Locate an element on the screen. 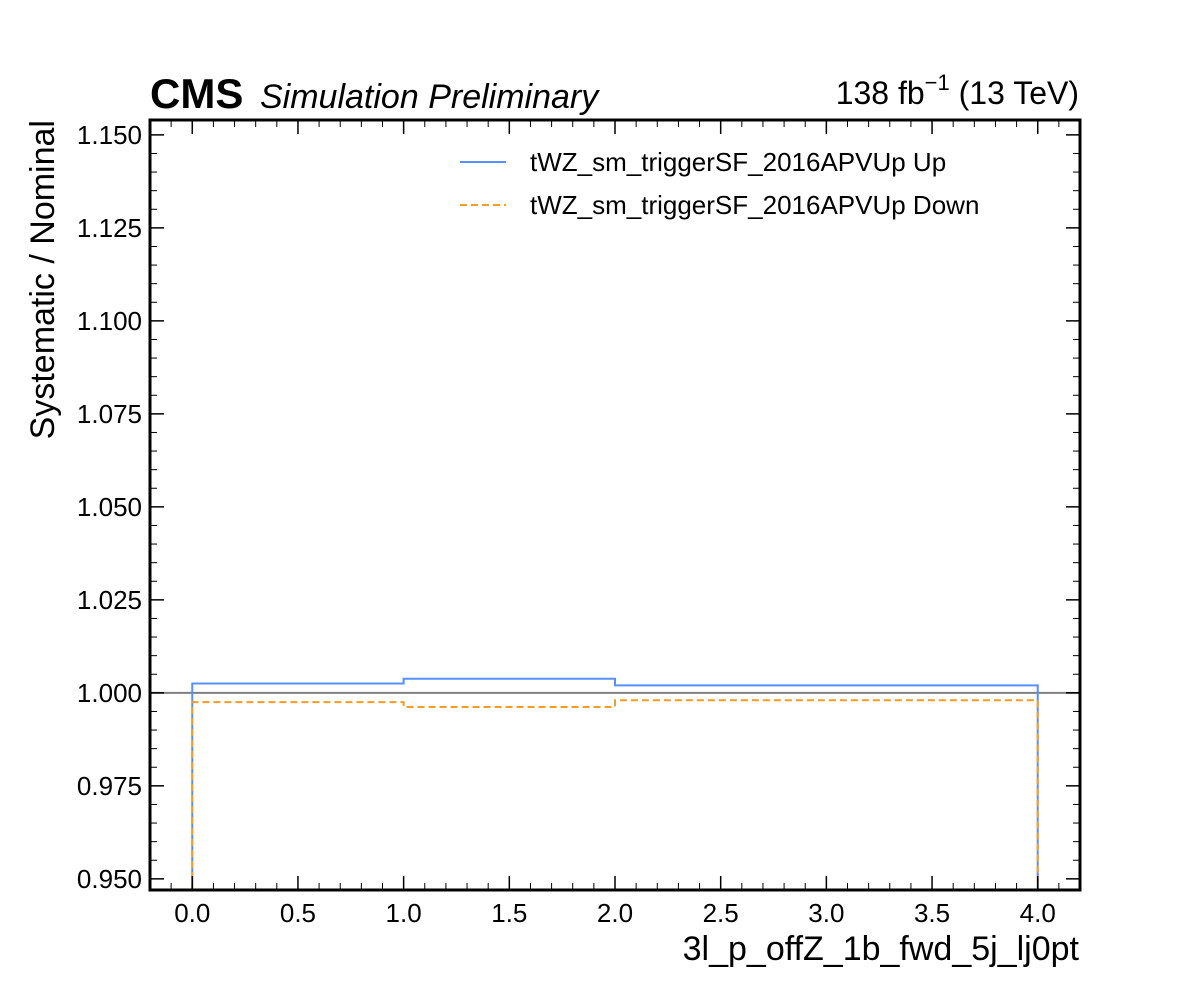 The width and height of the screenshot is (1200, 1000). x-tick-label: 2.0 is located at coordinates (615, 913).